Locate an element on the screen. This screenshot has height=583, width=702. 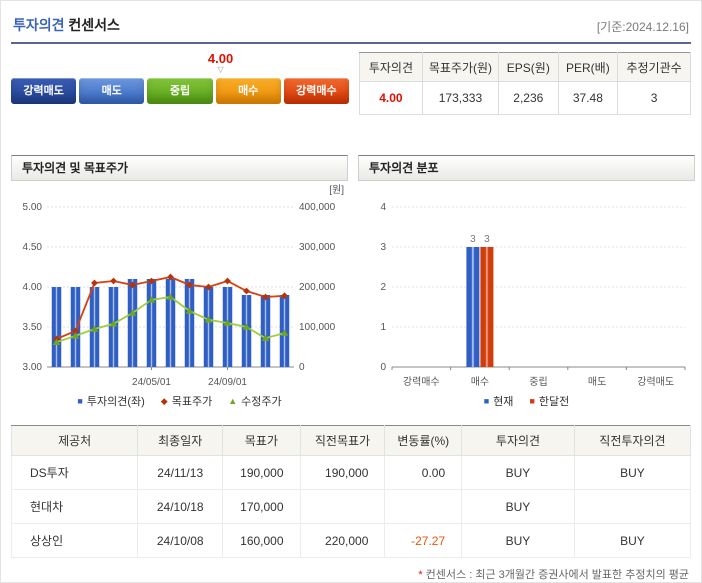
prev-target-price-cell is located at coordinates (342, 506).